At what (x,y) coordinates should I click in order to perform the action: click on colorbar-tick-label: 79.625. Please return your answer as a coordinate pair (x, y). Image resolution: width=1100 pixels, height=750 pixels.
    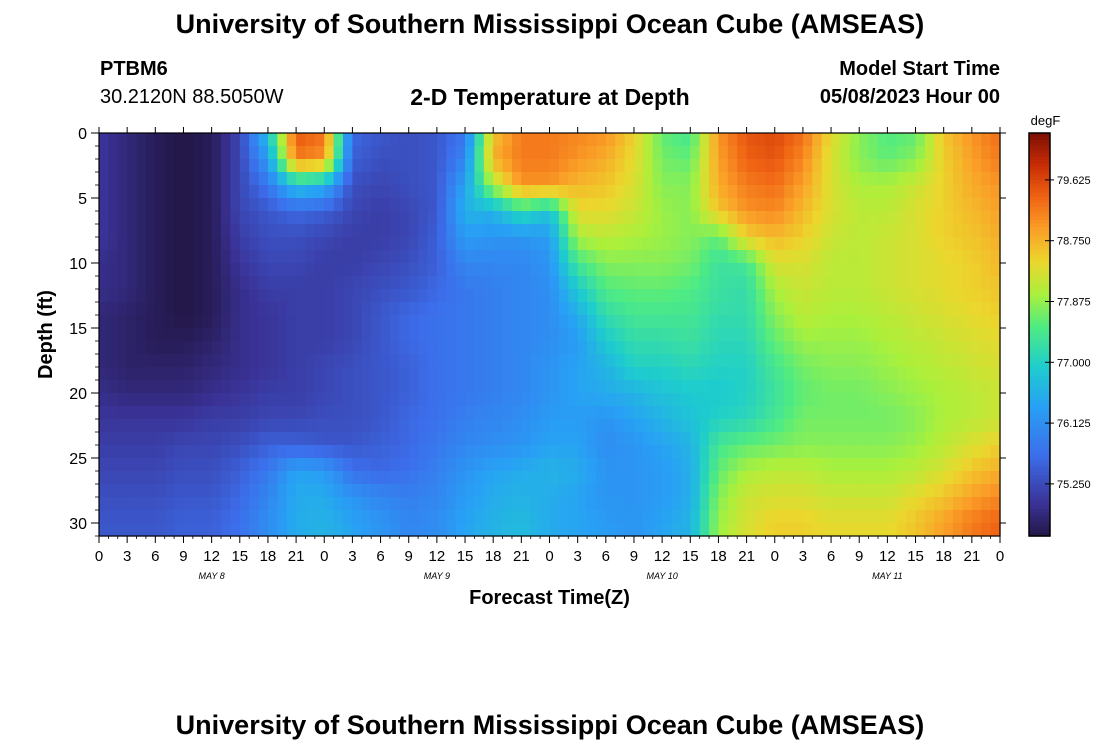
    Looking at the image, I should click on (1074, 181).